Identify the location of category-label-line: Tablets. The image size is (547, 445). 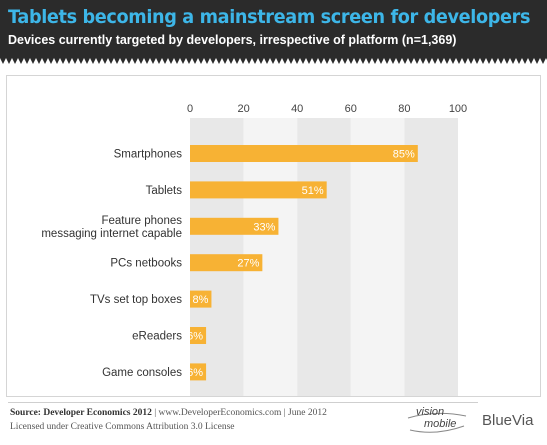
(164, 191).